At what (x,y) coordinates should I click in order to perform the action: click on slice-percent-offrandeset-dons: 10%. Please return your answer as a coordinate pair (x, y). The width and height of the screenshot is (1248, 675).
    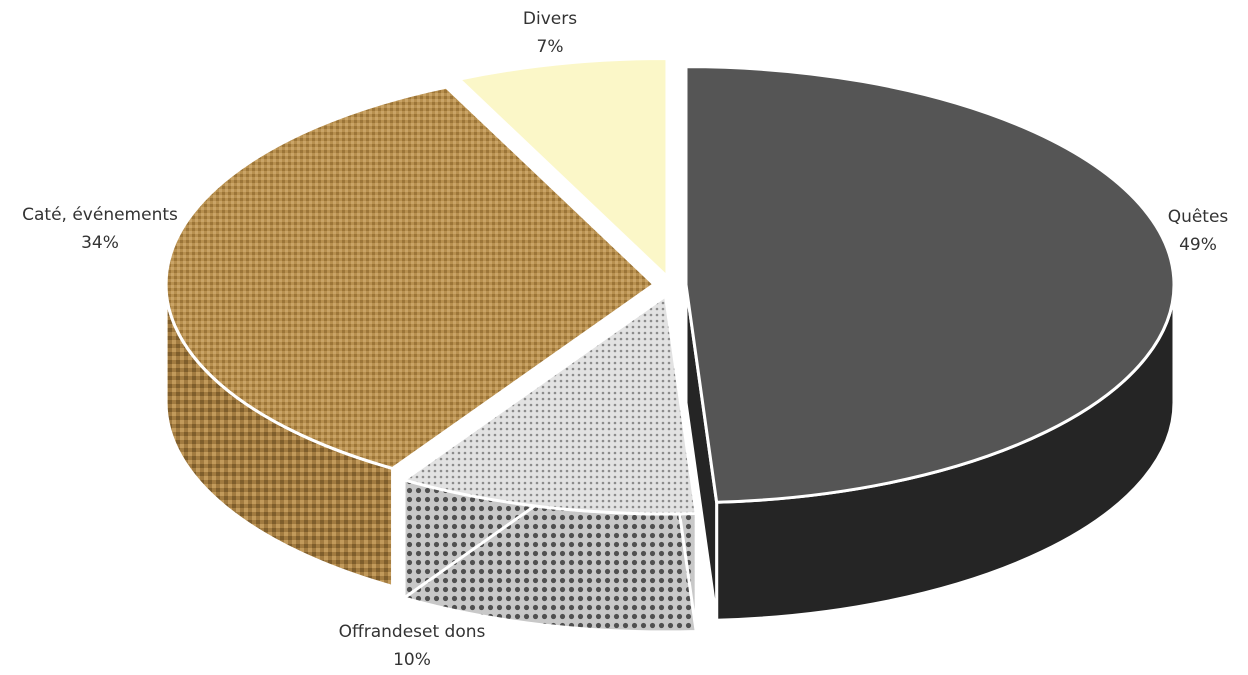
    Looking at the image, I should click on (412, 660).